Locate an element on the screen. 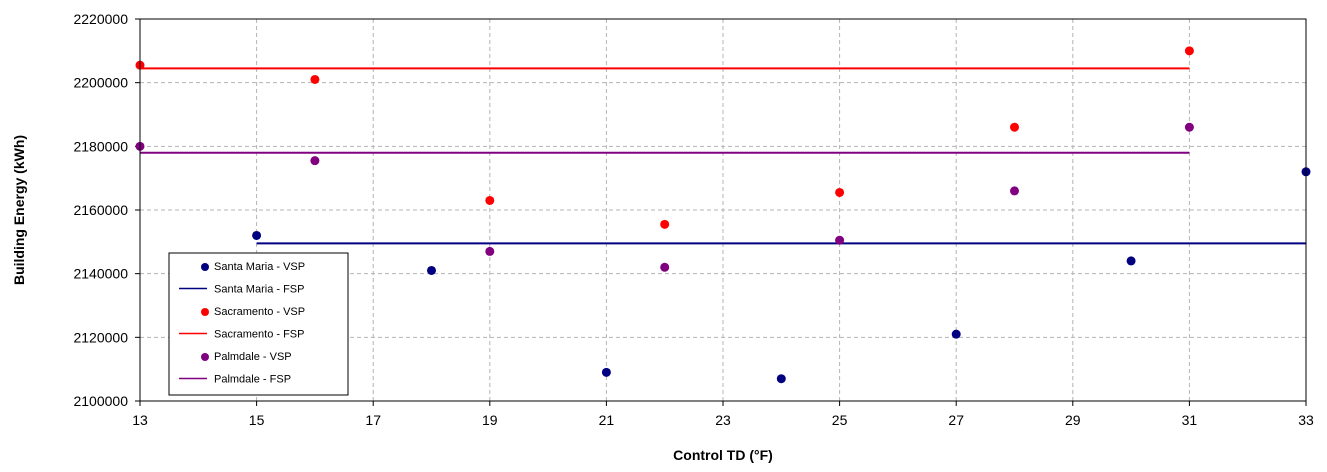  x-tick-label: 17 is located at coordinates (373, 420).